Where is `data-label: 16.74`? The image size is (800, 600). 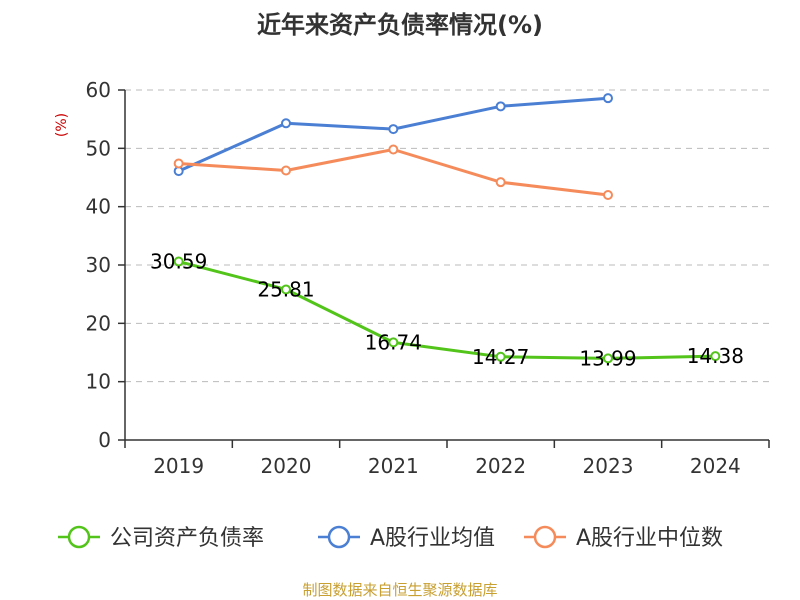 data-label: 16.74 is located at coordinates (393, 342).